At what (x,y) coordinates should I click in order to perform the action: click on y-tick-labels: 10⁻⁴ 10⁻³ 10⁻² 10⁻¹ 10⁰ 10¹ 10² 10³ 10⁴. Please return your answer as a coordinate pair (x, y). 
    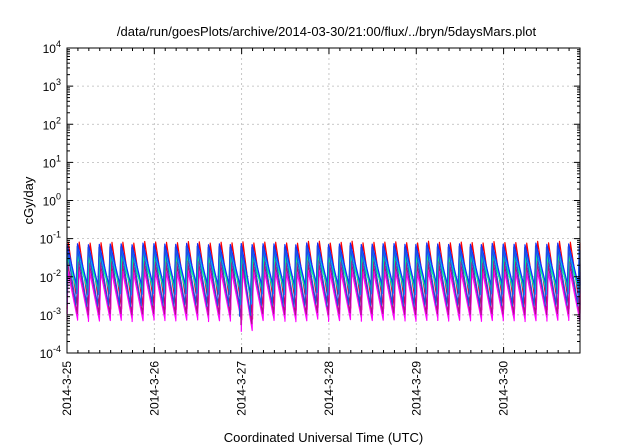
    Looking at the image, I should click on (50, 200).